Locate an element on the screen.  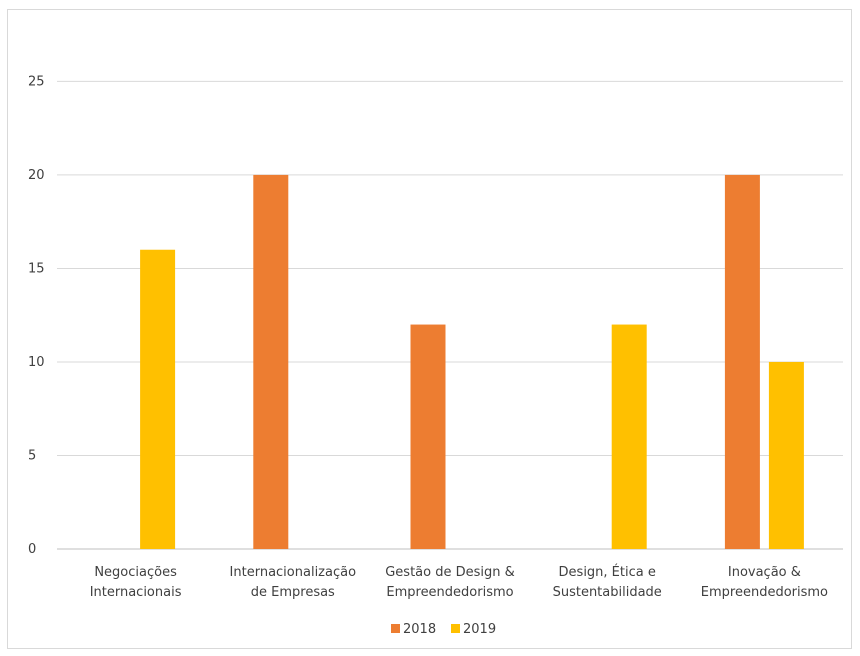
x-category-label: Inovação & is located at coordinates (764, 572).